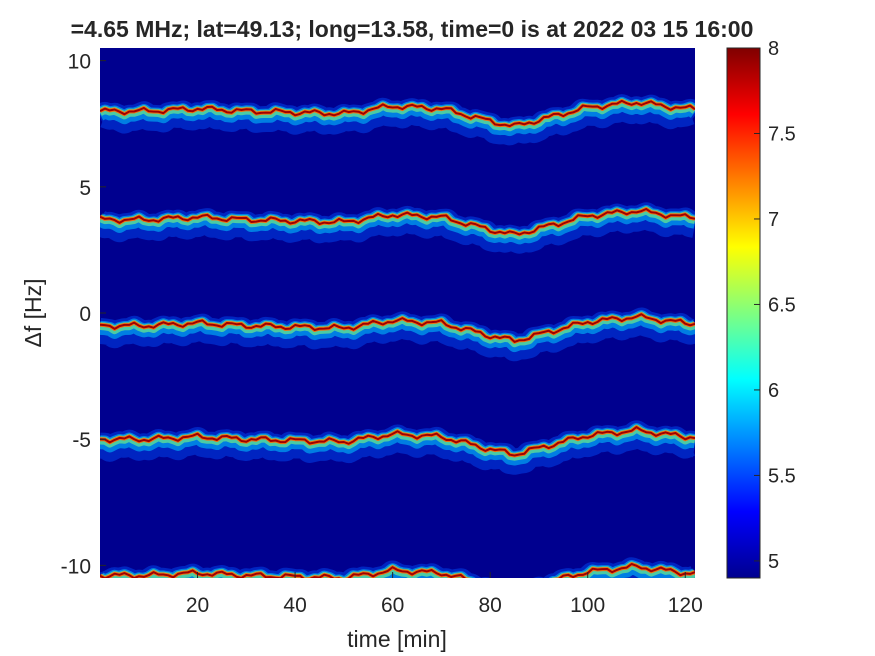 The height and width of the screenshot is (656, 875). What do you see at coordinates (489, 605) in the screenshot?
I see `x-tick-label: 80` at bounding box center [489, 605].